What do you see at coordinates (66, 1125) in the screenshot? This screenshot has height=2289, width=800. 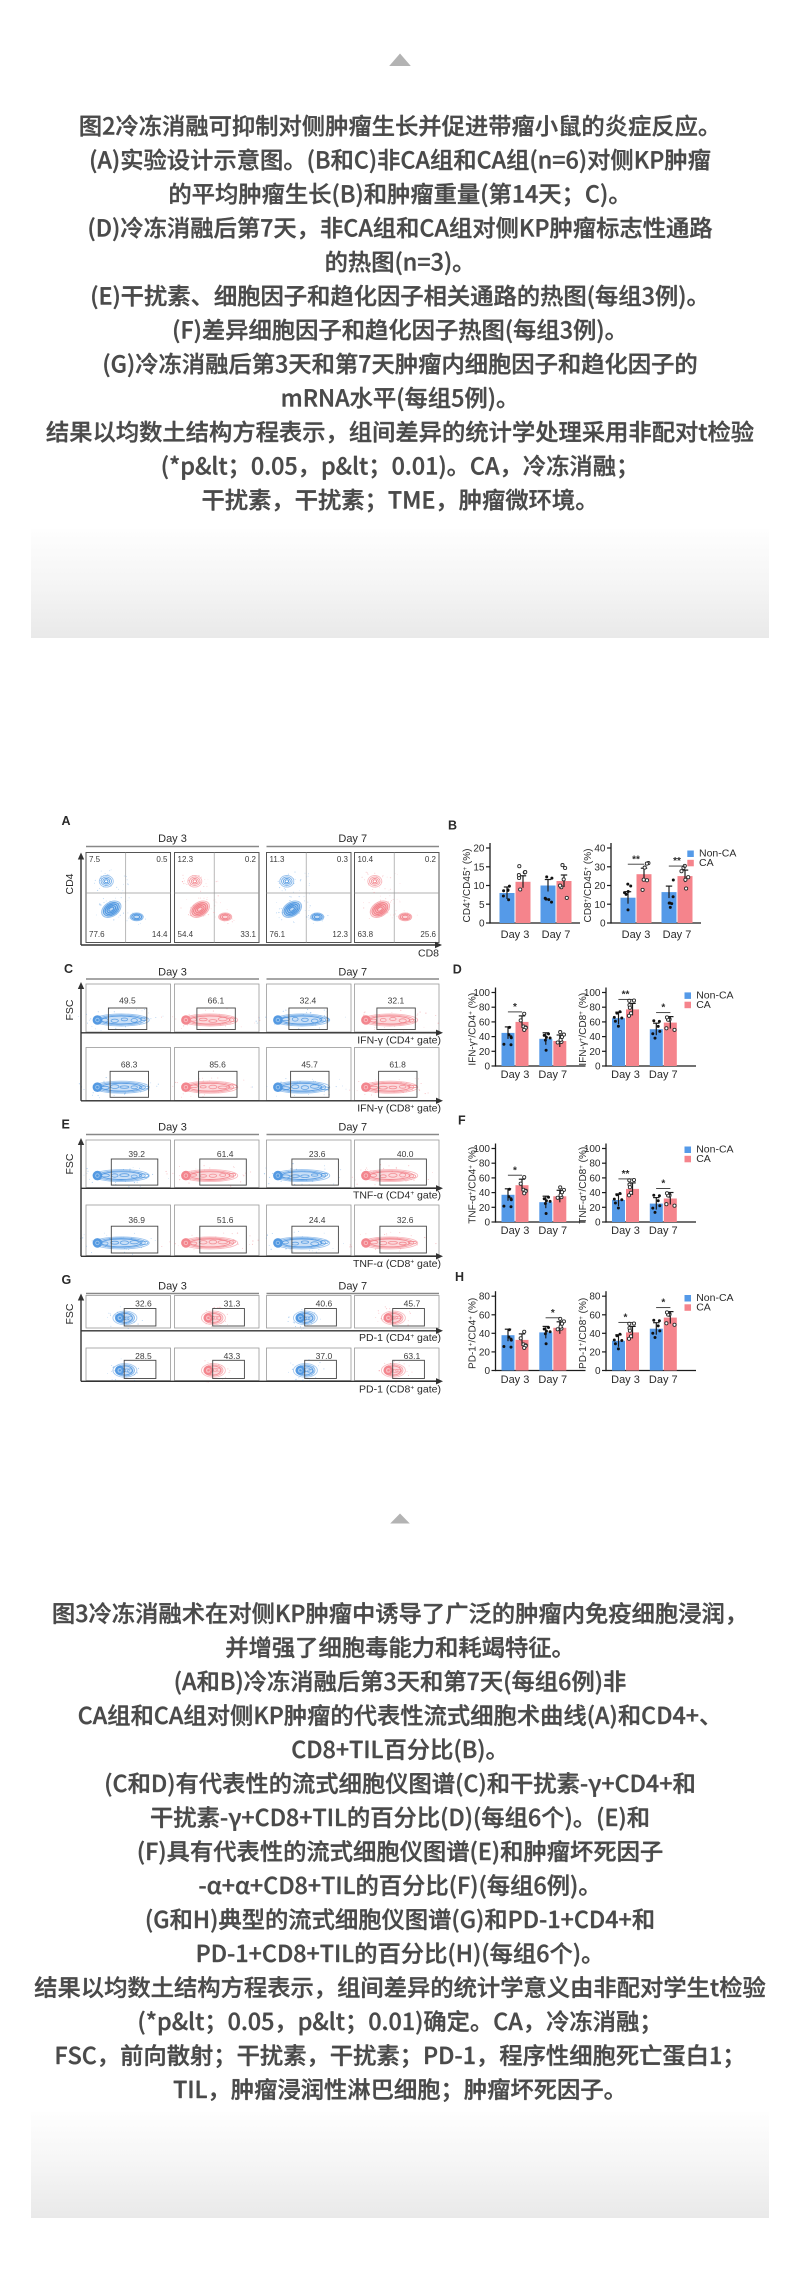 I see `svg-text: E` at bounding box center [66, 1125].